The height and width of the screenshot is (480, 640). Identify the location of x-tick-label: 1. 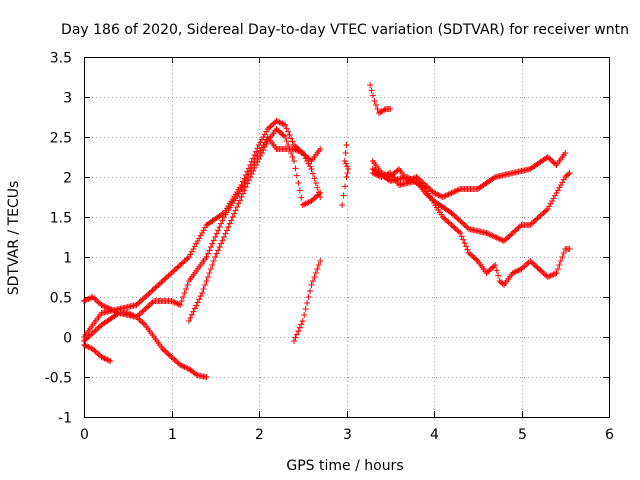
(172, 435).